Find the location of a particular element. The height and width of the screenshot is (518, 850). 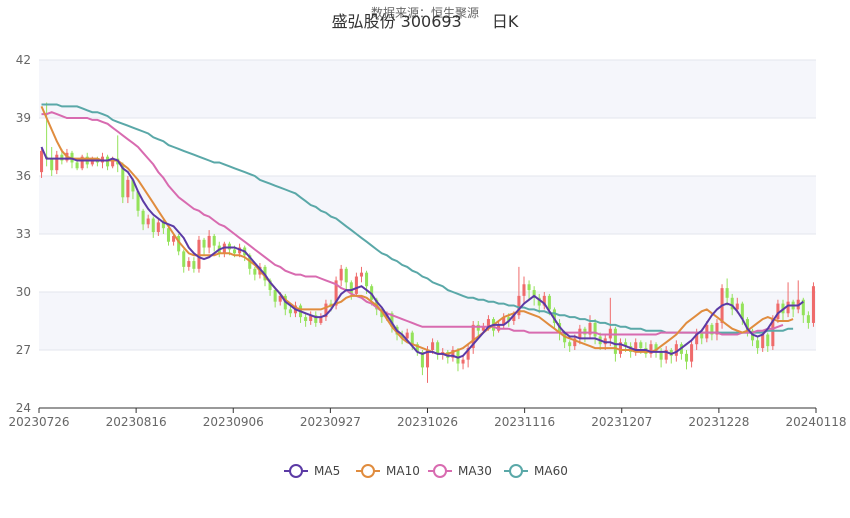

legend-marker-ma30 is located at coordinates (440, 471).